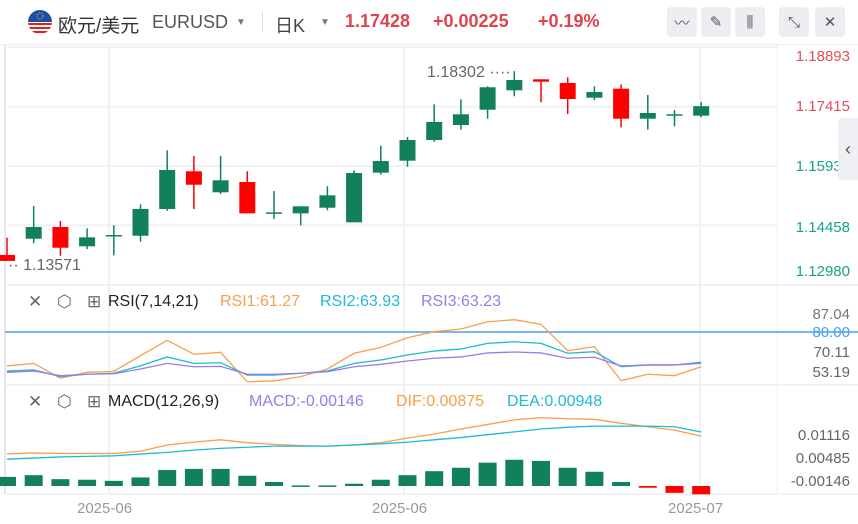 The image size is (858, 524). Describe the element at coordinates (822, 227) in the screenshot. I see `price-axis-label: 1.14458` at that location.